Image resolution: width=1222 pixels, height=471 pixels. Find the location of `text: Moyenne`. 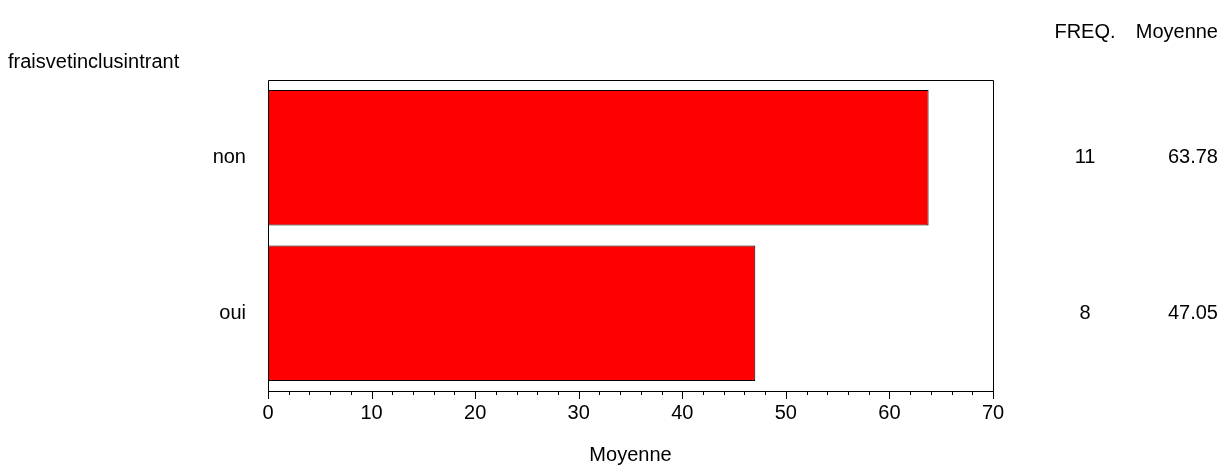

text: Moyenne is located at coordinates (1176, 30).